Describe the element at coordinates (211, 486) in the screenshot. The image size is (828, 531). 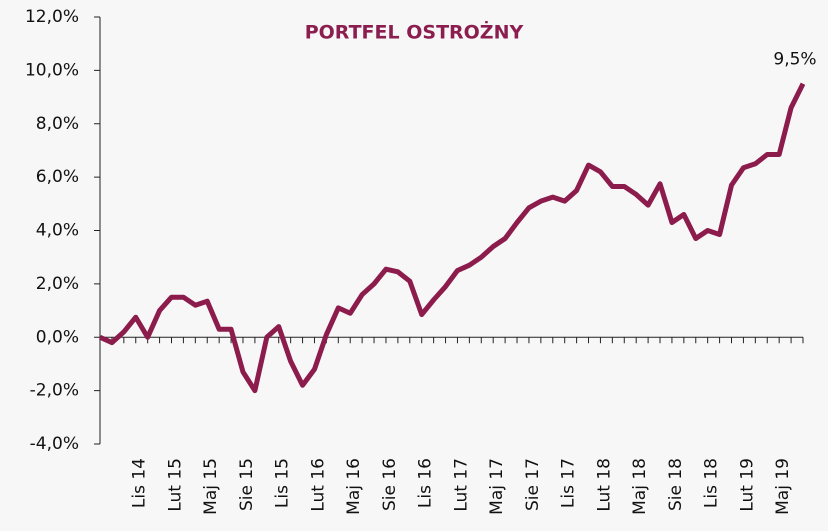
I see `x-tick-label: Maj 15` at that location.